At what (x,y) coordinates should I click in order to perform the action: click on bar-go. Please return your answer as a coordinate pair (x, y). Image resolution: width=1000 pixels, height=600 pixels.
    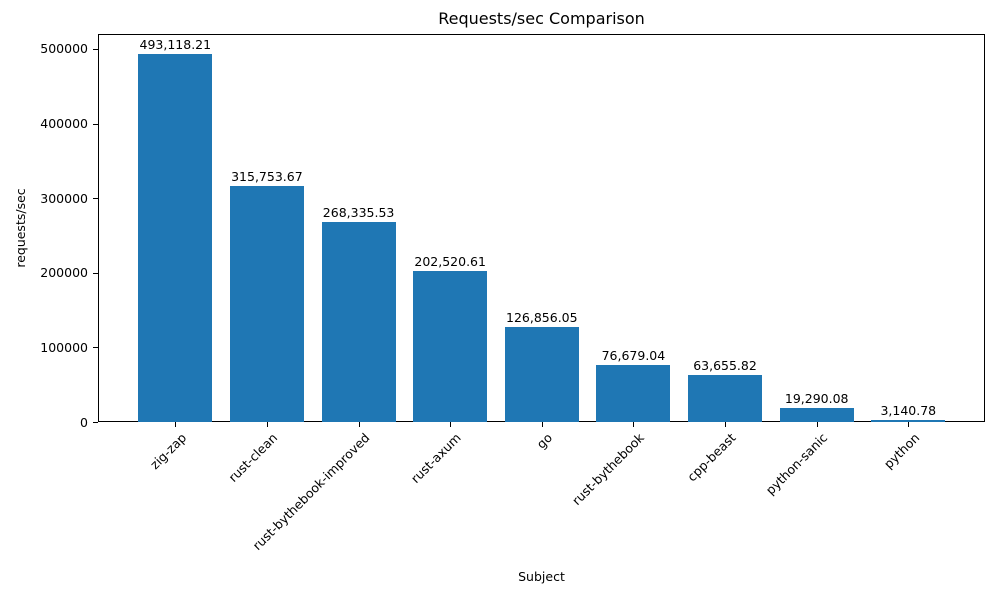
    Looking at the image, I should click on (541, 374).